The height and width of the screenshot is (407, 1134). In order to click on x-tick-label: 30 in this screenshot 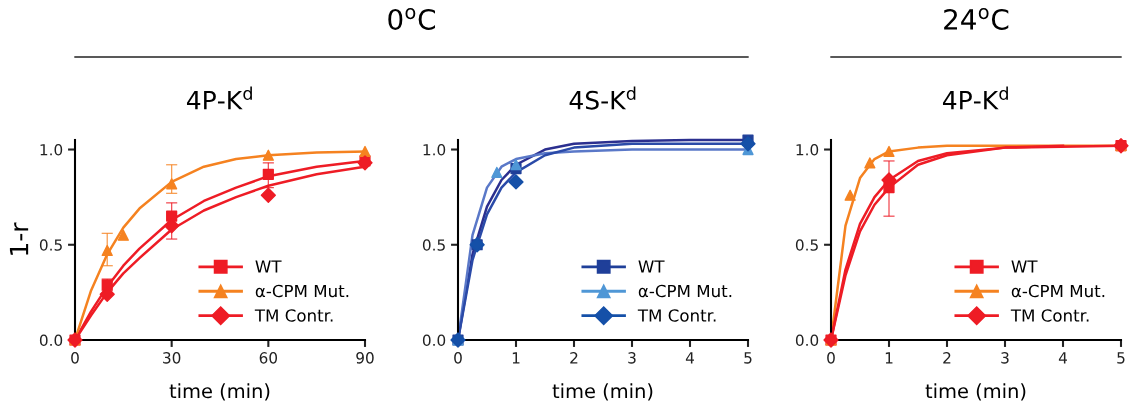, I will do `click(172, 358)`.